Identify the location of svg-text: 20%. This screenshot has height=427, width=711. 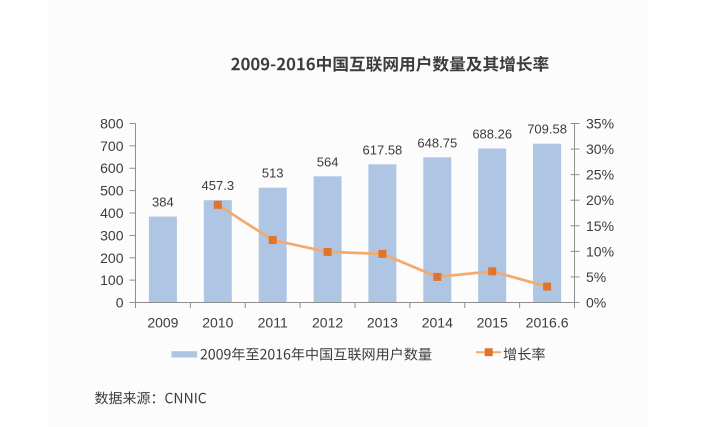
(600, 200).